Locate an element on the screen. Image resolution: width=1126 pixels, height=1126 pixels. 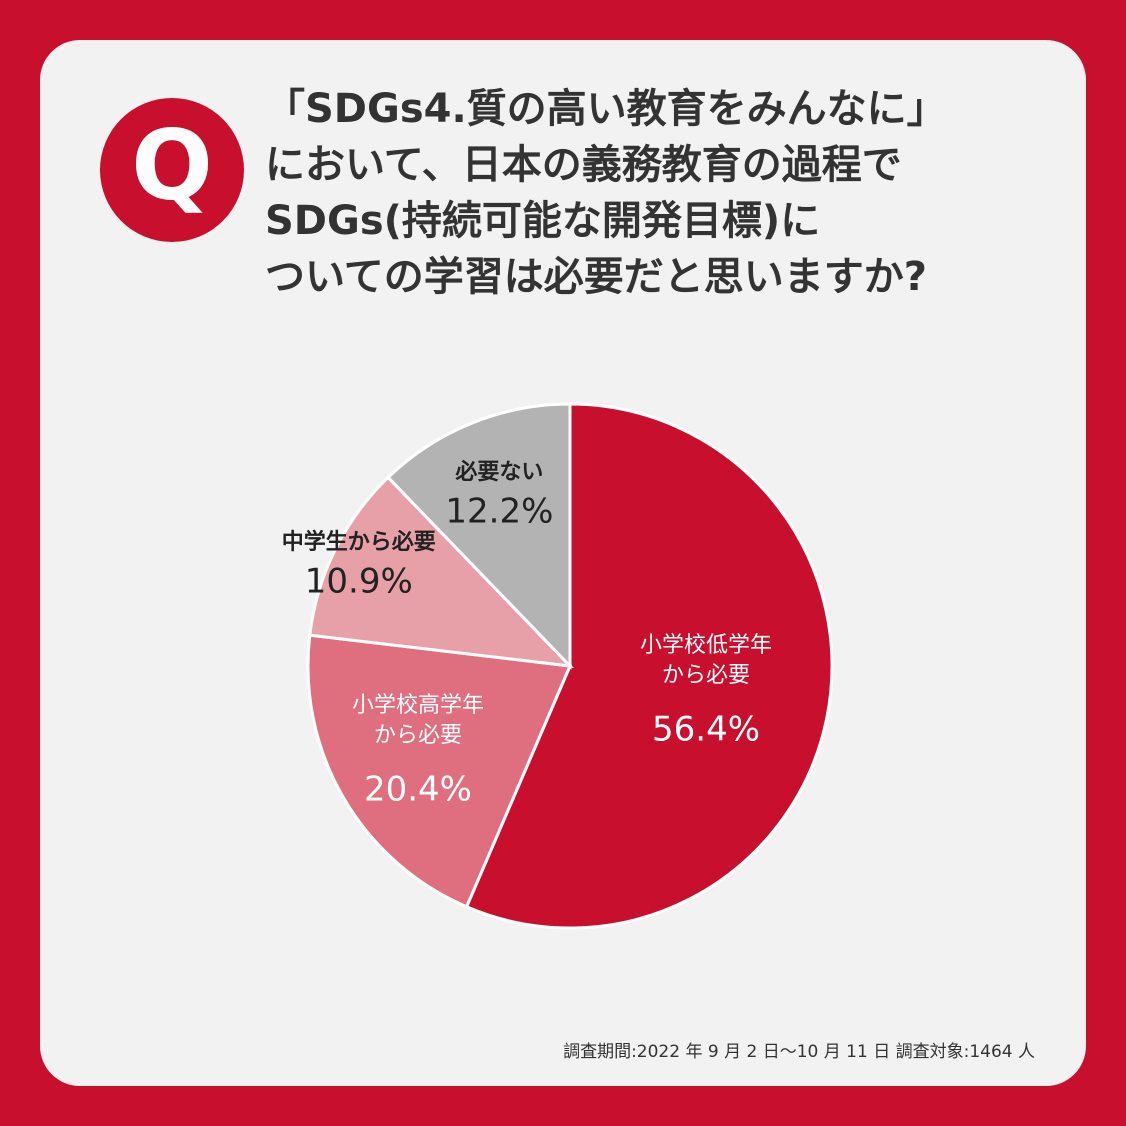
slice-label: 中学生から必要 is located at coordinates (359, 542).